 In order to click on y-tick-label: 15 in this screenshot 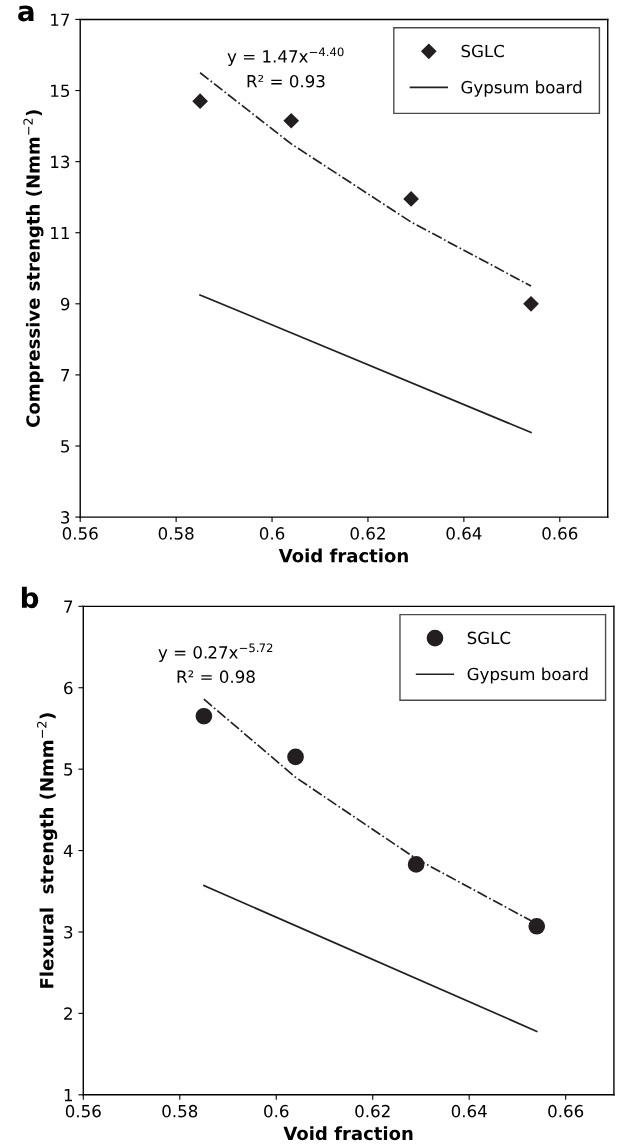, I will do `click(60, 91)`.